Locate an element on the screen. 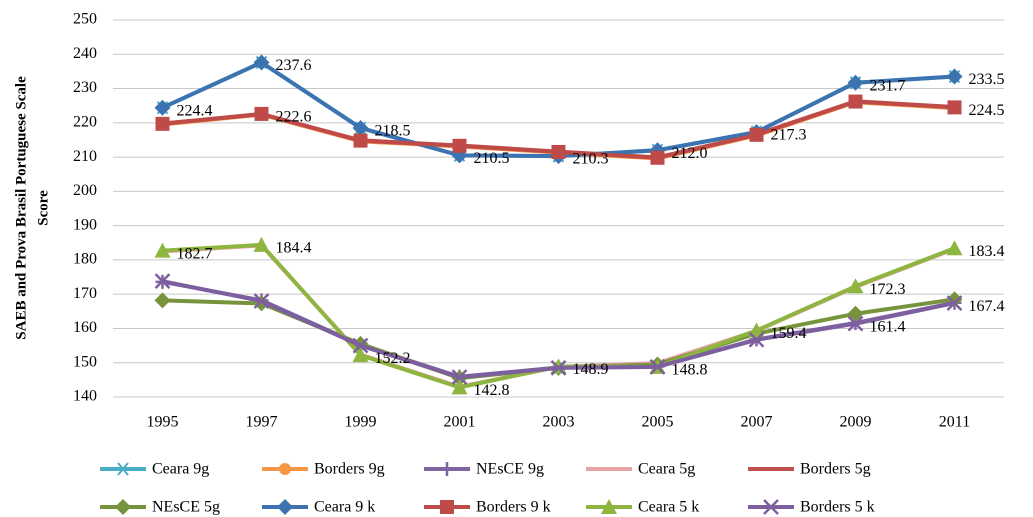 The height and width of the screenshot is (517, 1033). data-label: 167.4 is located at coordinates (987, 306).